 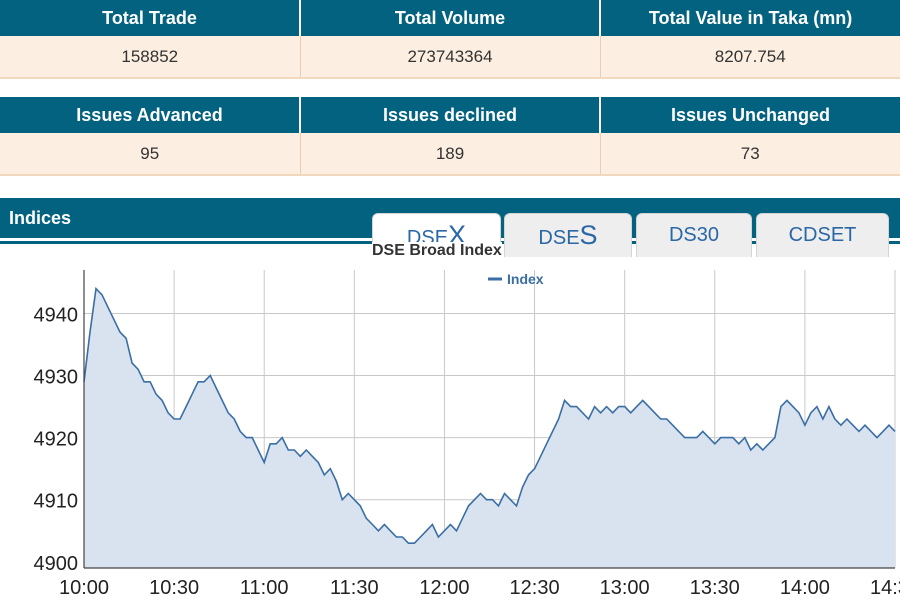 What do you see at coordinates (444, 588) in the screenshot?
I see `x-tick-label: 12:00` at bounding box center [444, 588].